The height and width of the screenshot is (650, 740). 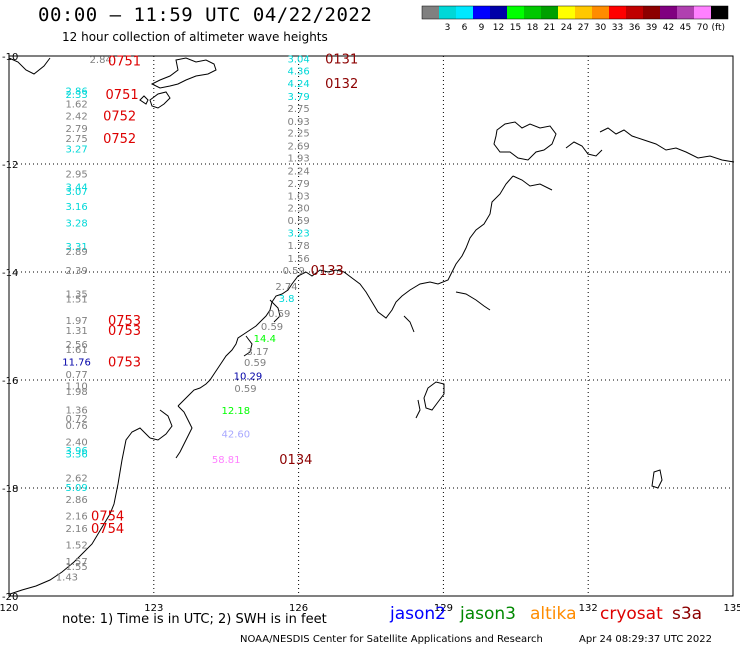 I want to click on wave-height-label: 1.10, so click(x=76, y=386).